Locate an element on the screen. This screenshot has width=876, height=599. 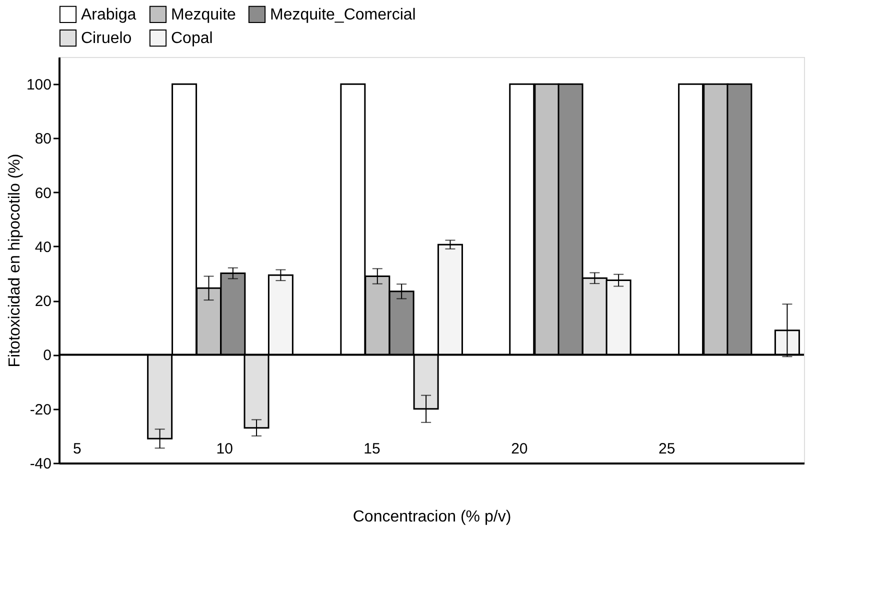
y-tick-label: -20 is located at coordinates (41, 409).